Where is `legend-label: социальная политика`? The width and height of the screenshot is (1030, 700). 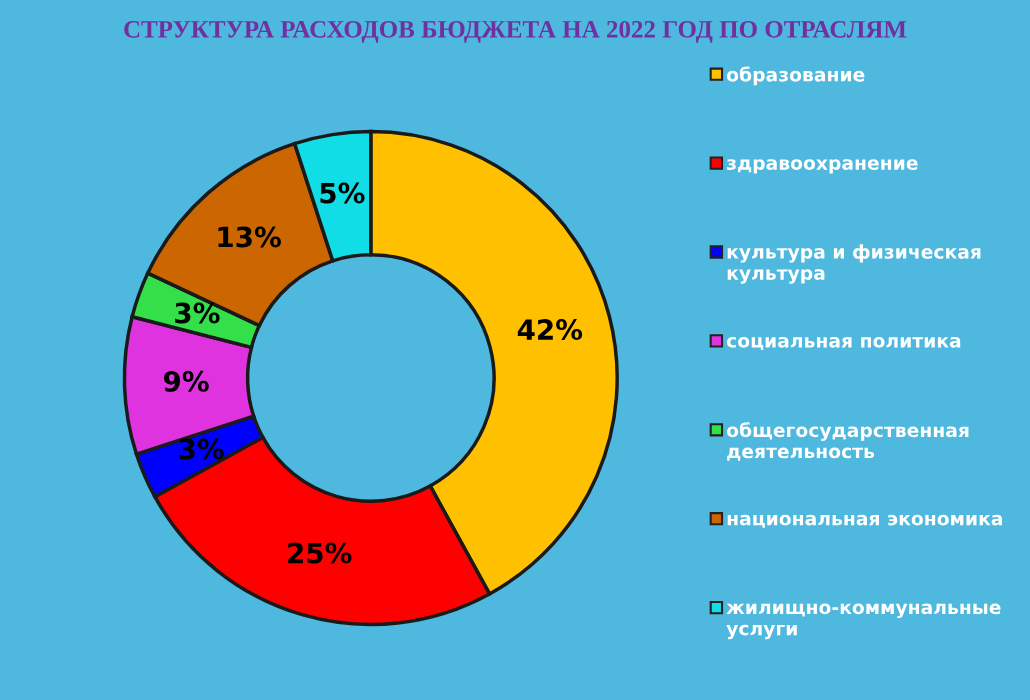 legend-label: социальная политика is located at coordinates (843, 343).